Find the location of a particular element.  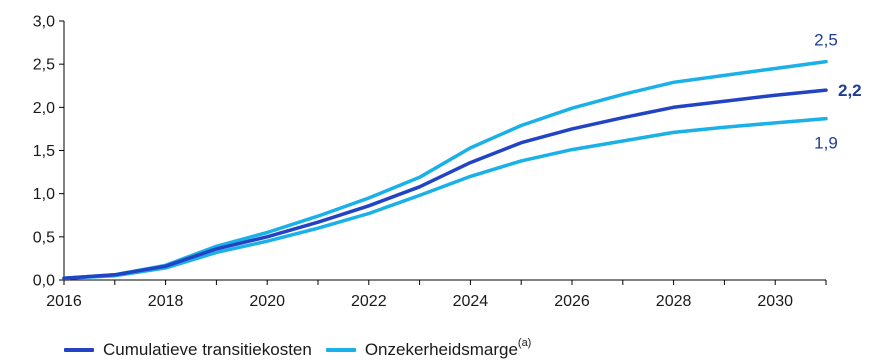

x-tick-label: 2022 is located at coordinates (369, 301).